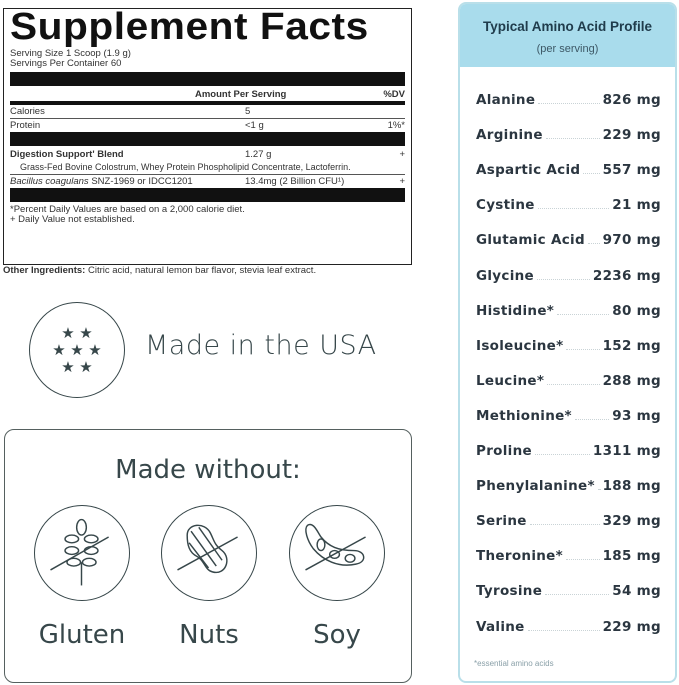  I want to click on amino-value: 970 mg, so click(631, 240).